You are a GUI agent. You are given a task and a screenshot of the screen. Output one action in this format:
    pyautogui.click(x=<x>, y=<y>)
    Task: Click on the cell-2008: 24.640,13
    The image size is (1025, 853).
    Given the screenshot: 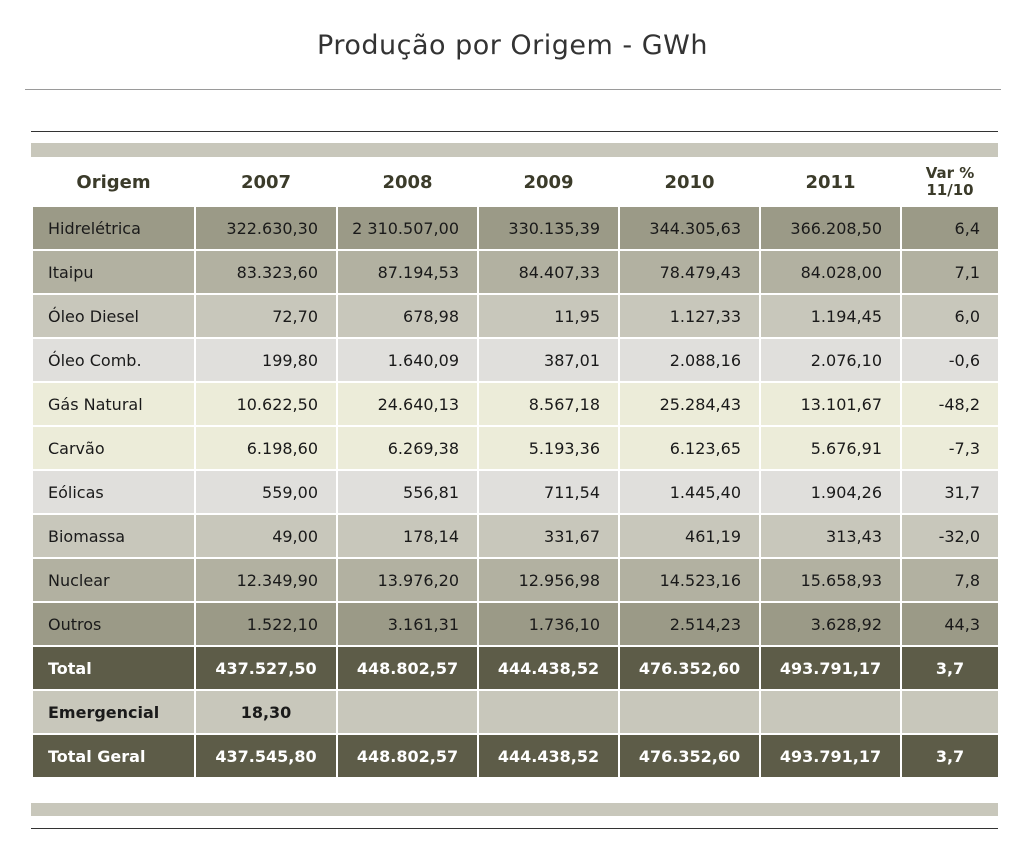 What is the action you would take?
    pyautogui.click(x=407, y=404)
    